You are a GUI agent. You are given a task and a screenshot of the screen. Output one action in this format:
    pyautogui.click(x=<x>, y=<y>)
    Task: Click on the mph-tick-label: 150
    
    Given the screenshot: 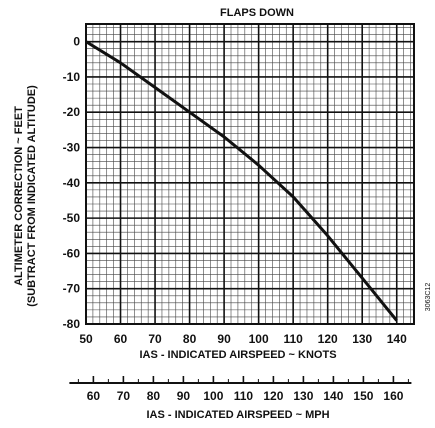 What is the action you would take?
    pyautogui.click(x=363, y=396)
    